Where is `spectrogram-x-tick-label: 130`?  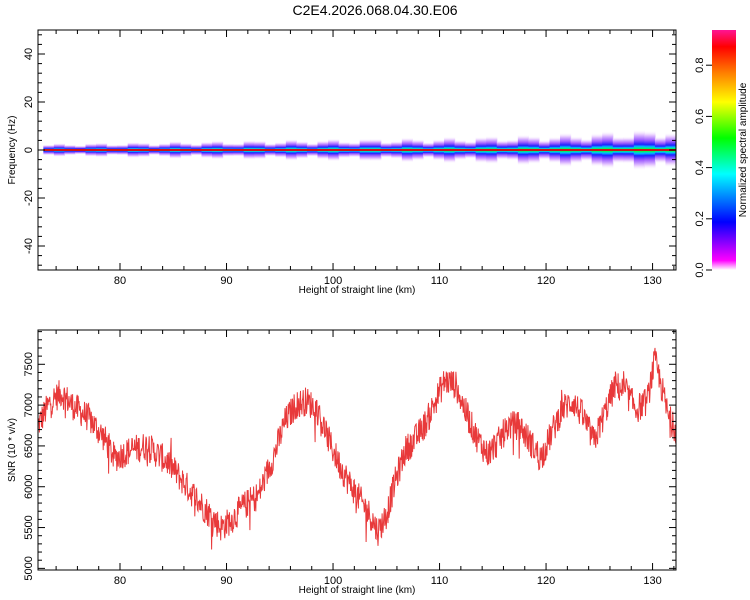 spectrogram-x-tick-label: 130 is located at coordinates (652, 281).